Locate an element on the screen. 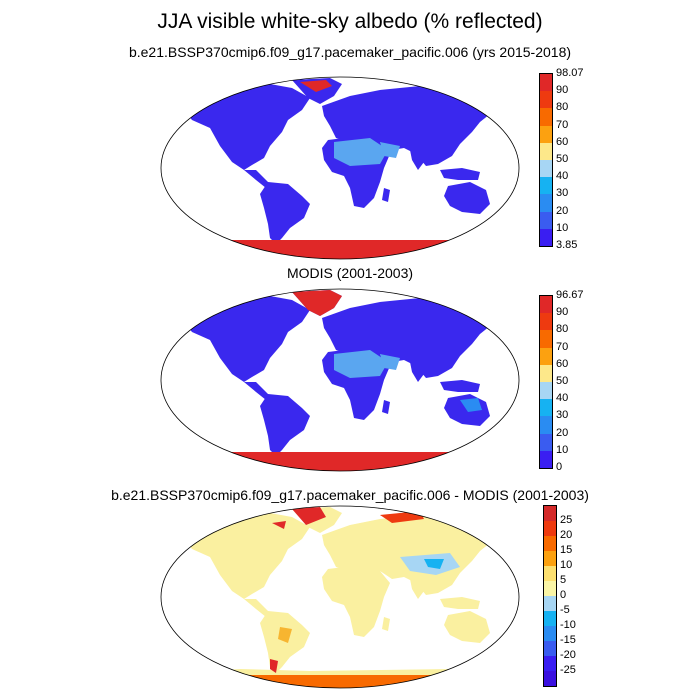 The height and width of the screenshot is (700, 700). australia-desert-modis is located at coordinates (471, 405).